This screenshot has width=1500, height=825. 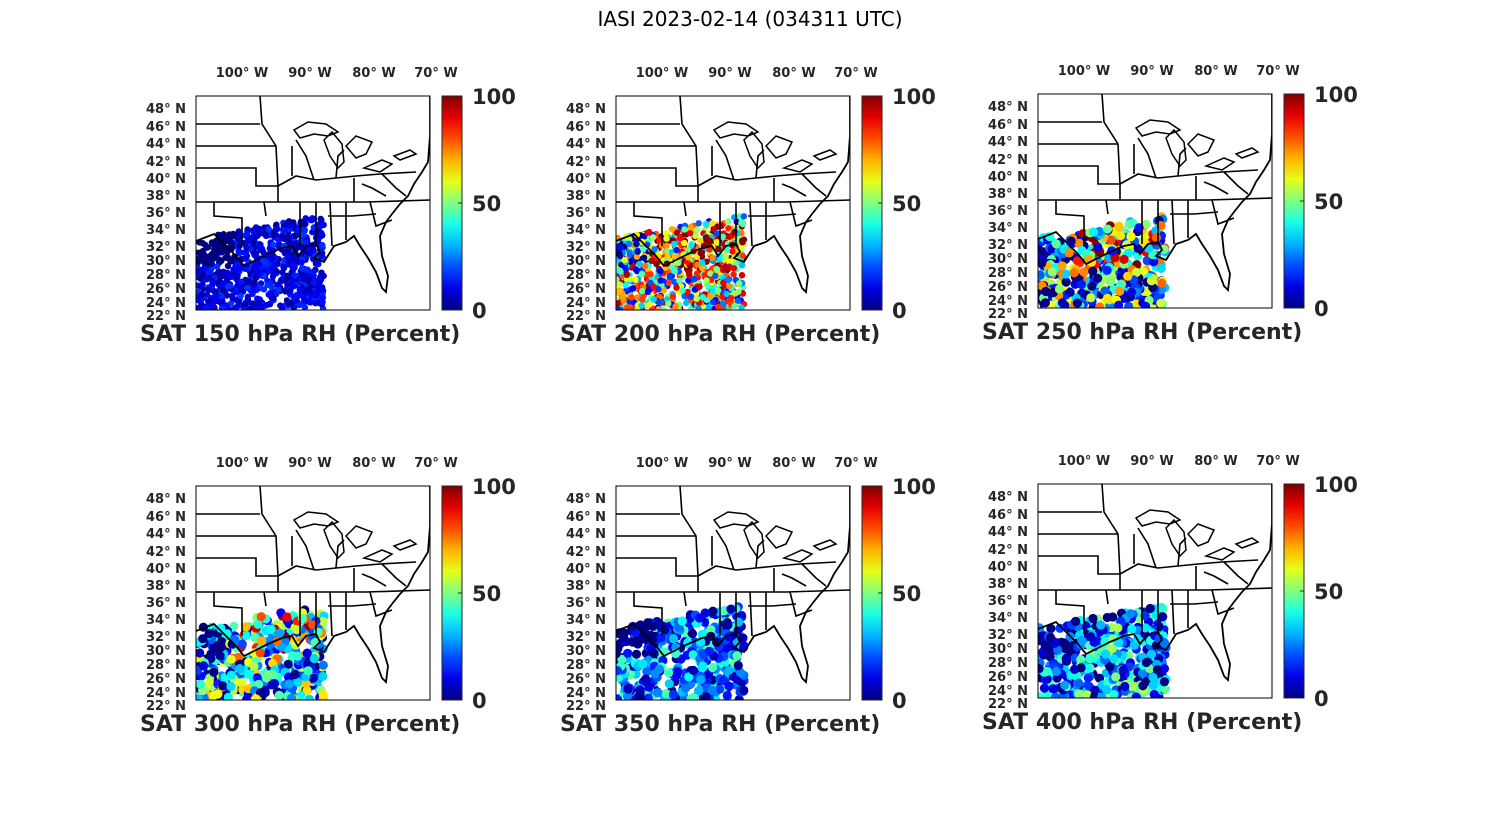 What do you see at coordinates (586, 261) in the screenshot?
I see `lat-tick-label: 30° N` at bounding box center [586, 261].